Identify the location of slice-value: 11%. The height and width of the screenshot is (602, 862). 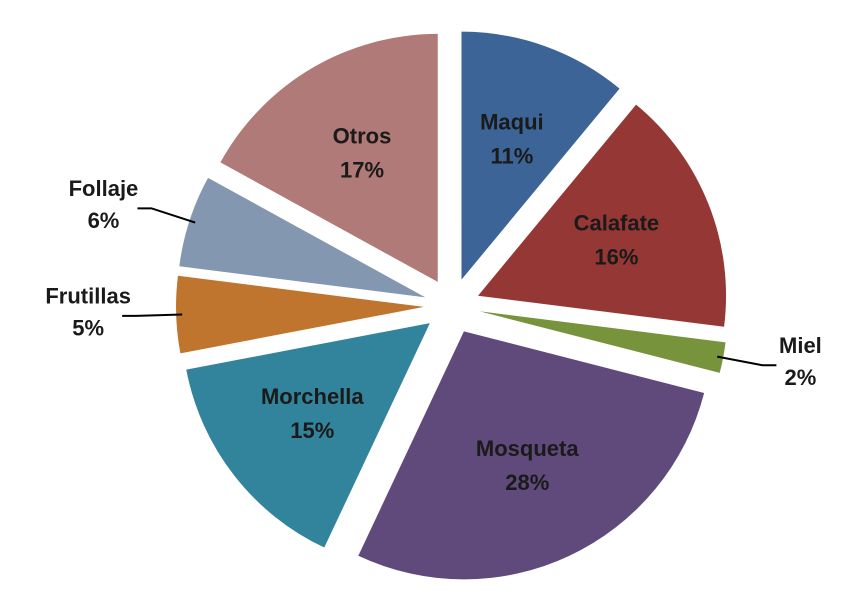
(511, 155).